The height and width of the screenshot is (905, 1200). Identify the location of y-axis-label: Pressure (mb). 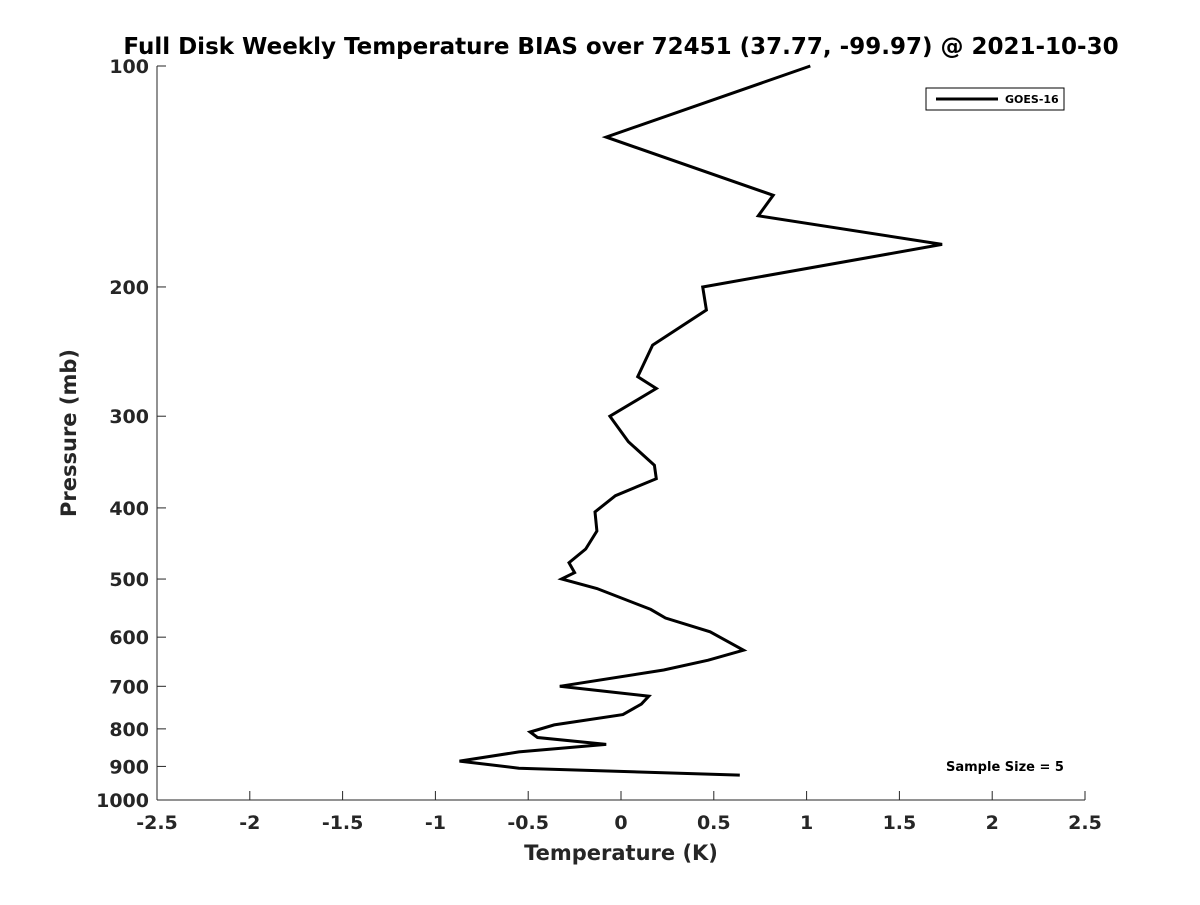
(69, 433).